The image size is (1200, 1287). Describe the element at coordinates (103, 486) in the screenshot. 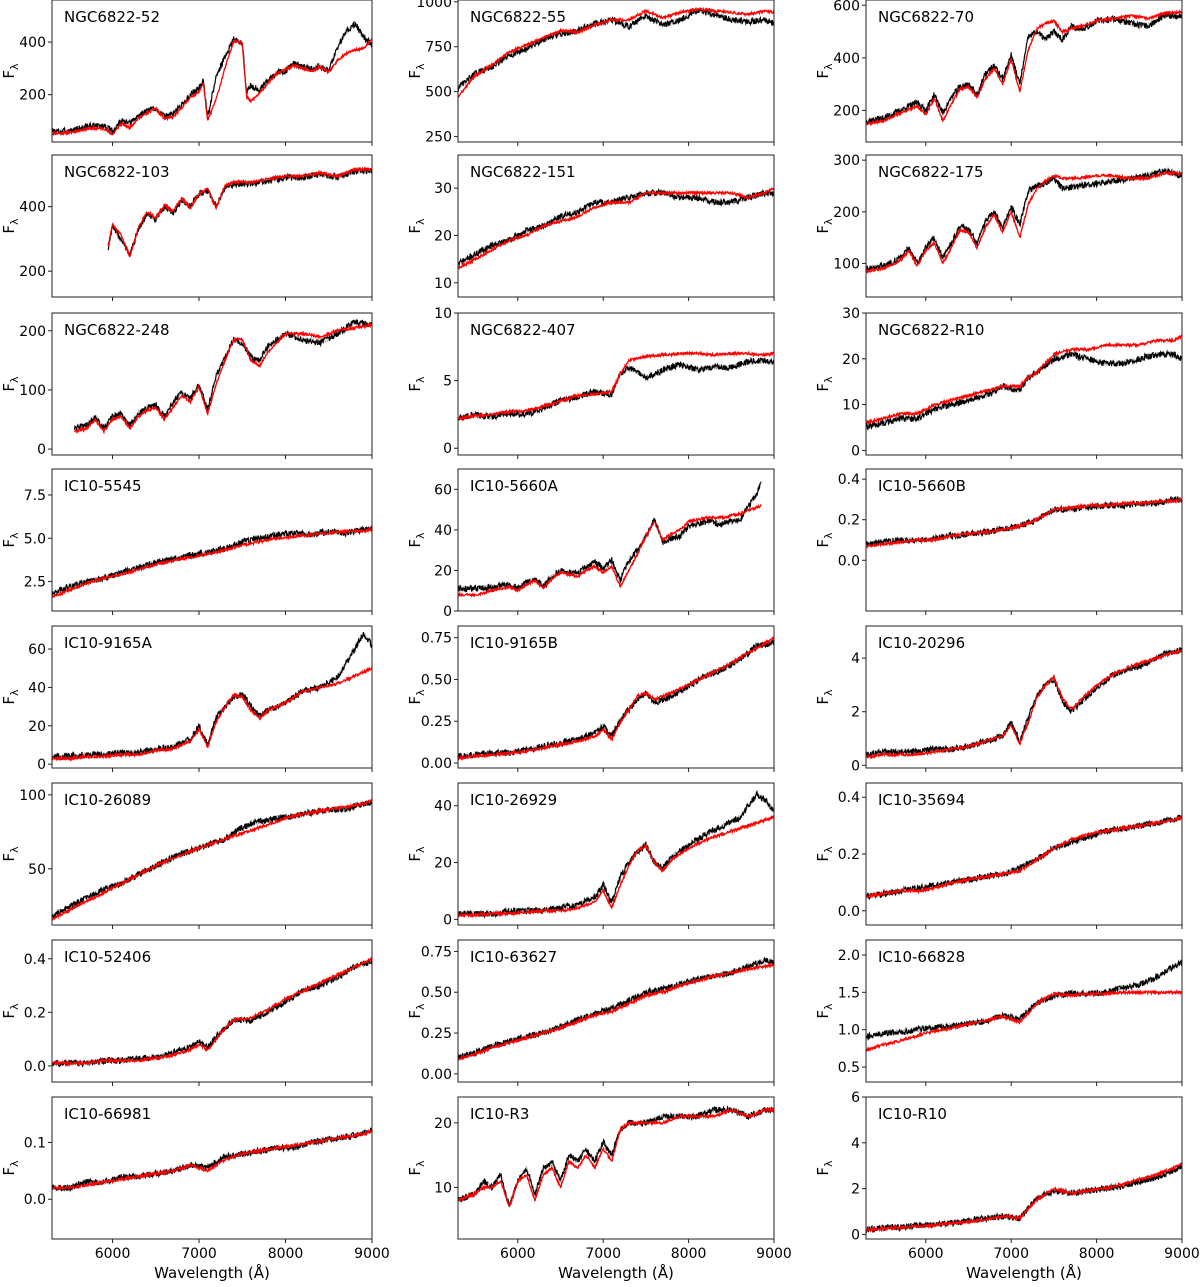

I see `panel-title: IC10-5545` at that location.